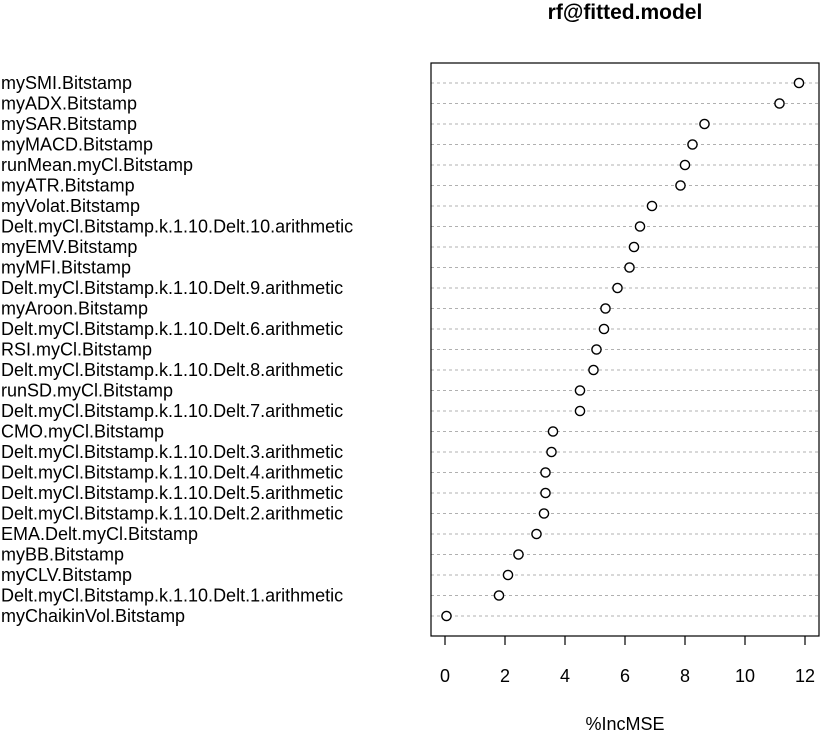  I want to click on variable-label: myMFI.Bitstamp, so click(66, 268).